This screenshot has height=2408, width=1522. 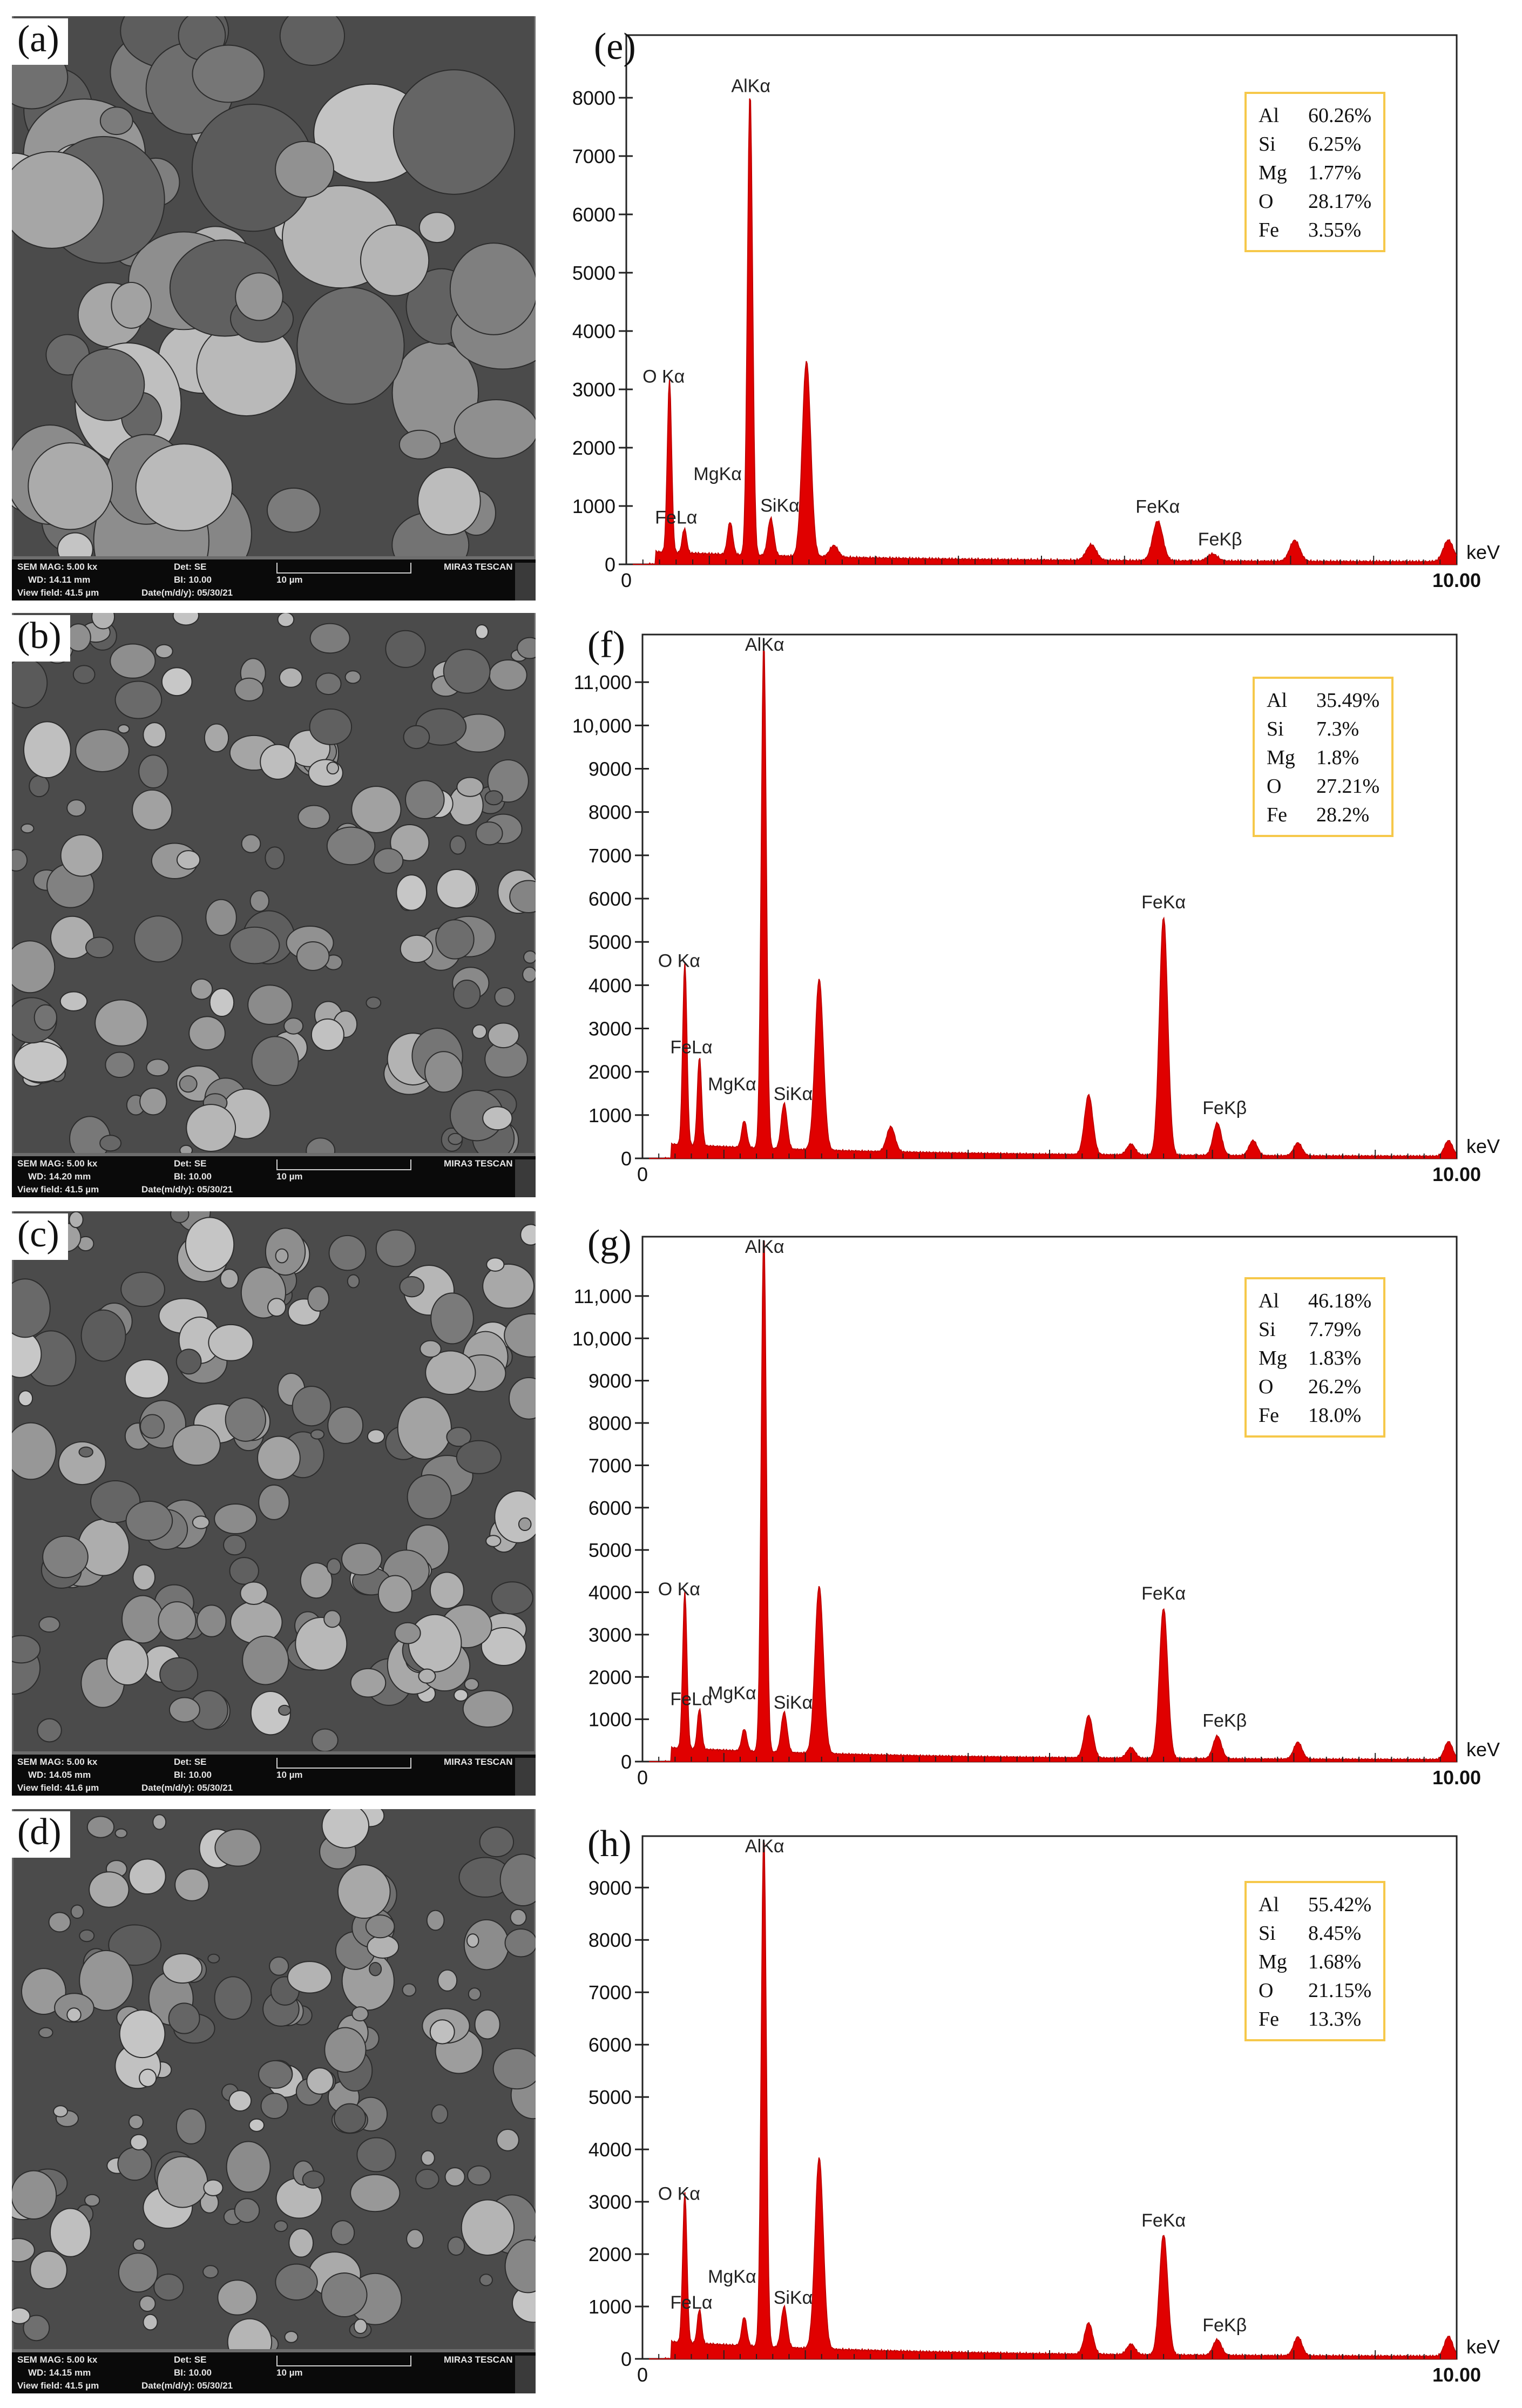 I want to click on x-axis-label: keV, so click(x=1483, y=552).